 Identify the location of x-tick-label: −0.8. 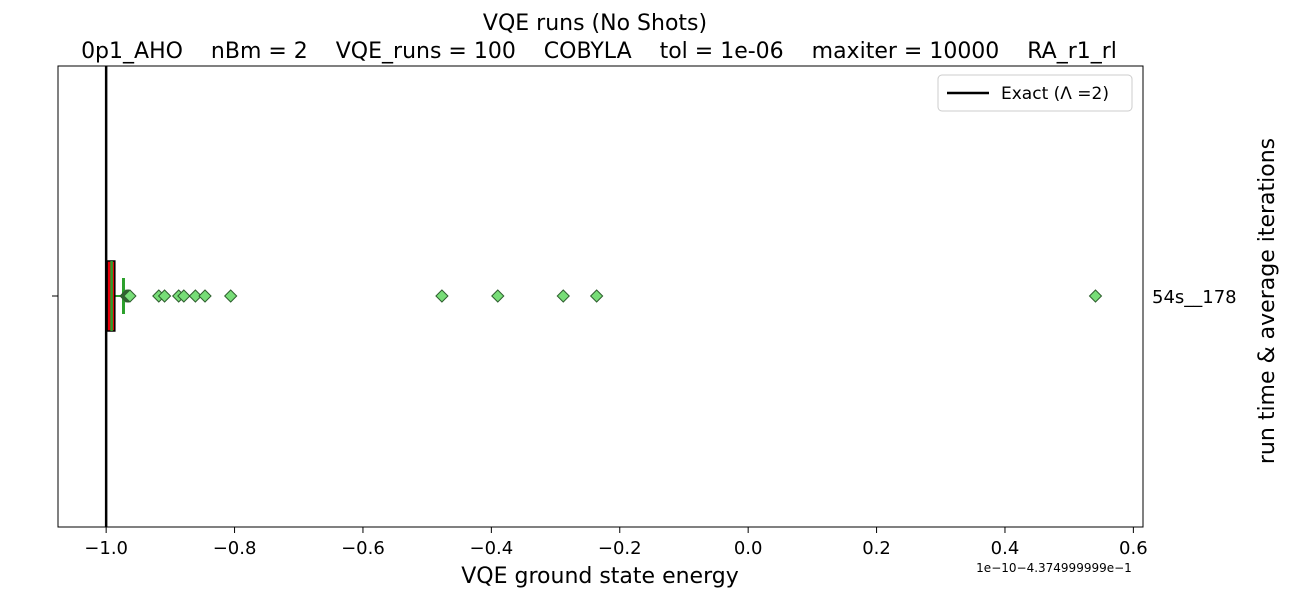
(235, 548).